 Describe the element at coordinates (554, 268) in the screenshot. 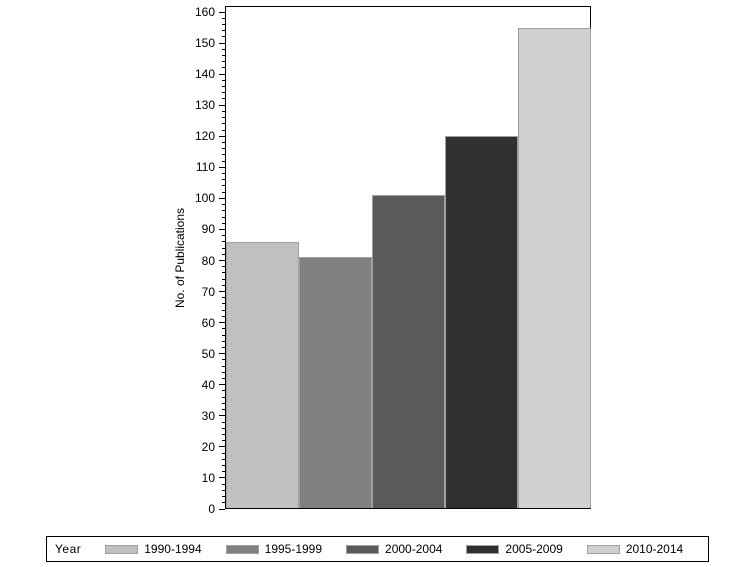

I see `bar-2010-2014` at that location.